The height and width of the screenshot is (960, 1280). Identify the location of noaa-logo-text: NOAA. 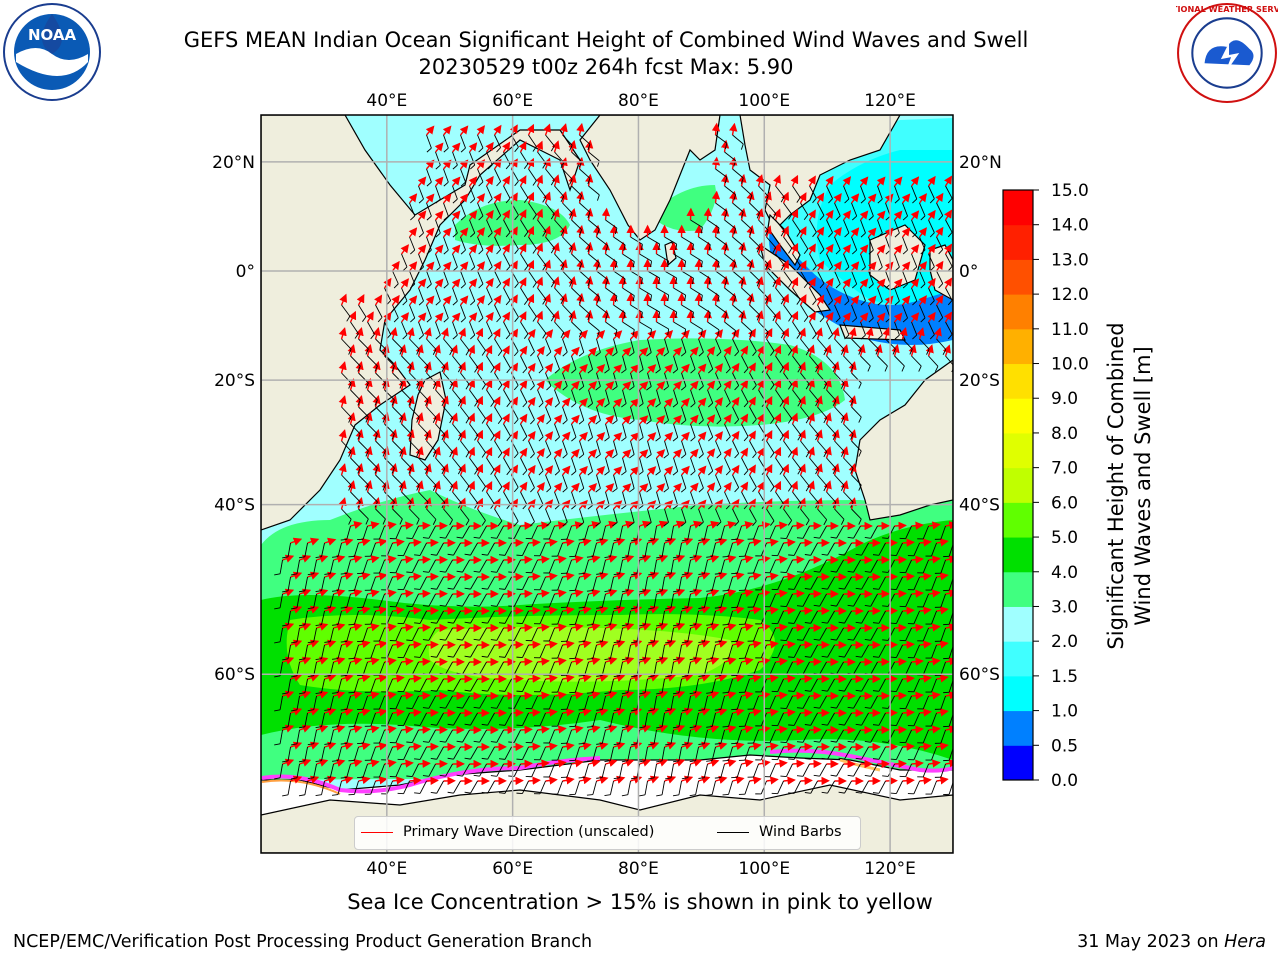
(52, 35).